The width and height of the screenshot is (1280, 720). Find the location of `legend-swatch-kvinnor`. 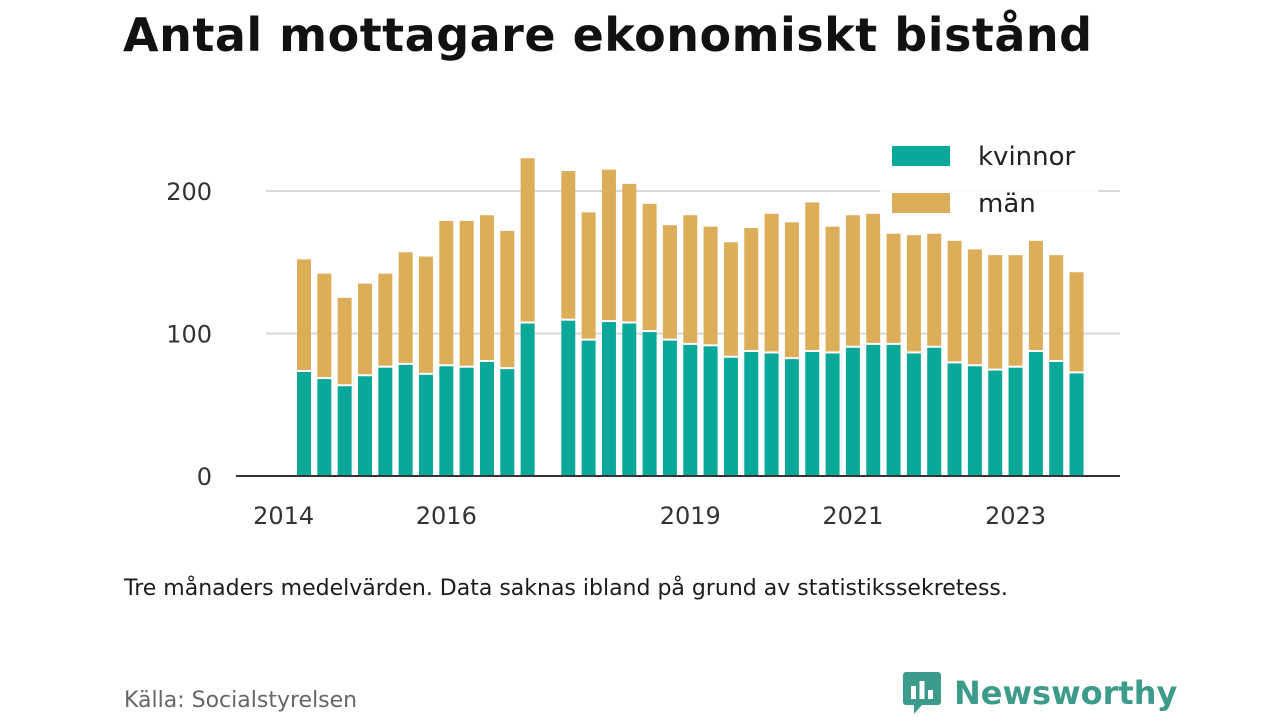

legend-swatch-kvinnor is located at coordinates (921, 156).